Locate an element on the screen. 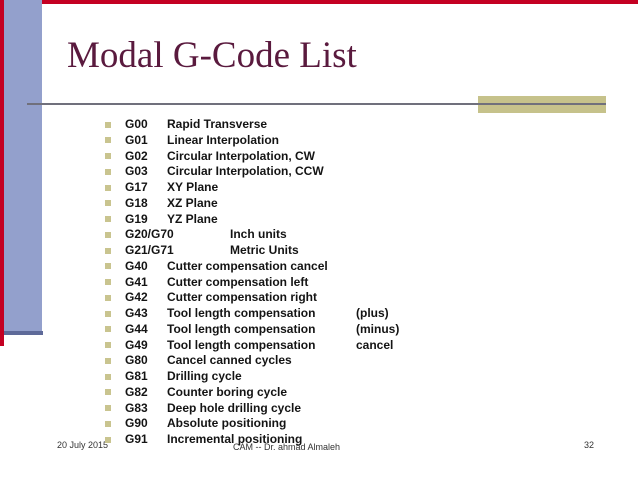 The width and height of the screenshot is (638, 479). gcode-list-item: G03 Circular Interpolation, CCW is located at coordinates (319, 172).